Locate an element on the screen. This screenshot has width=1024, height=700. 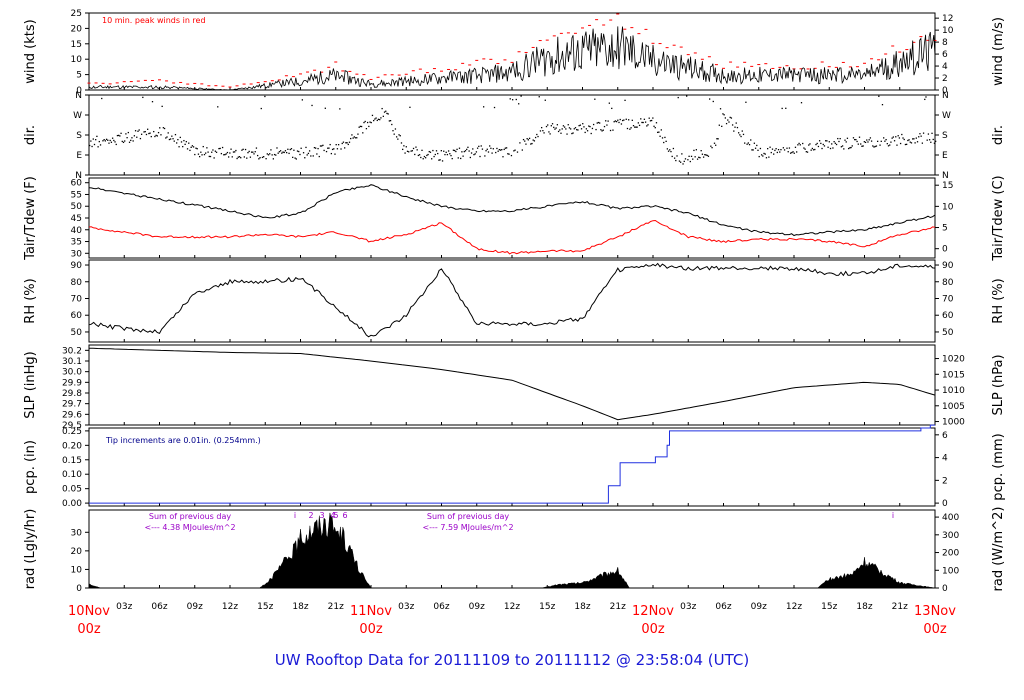
rad-panel-frame is located at coordinates (512, 549).